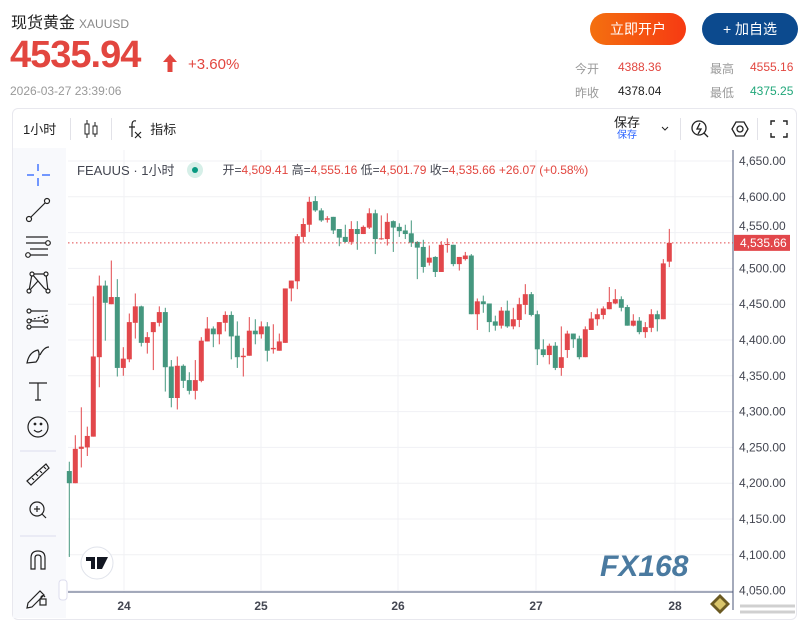 The height and width of the screenshot is (622, 808). I want to click on x-tick-label: 27, so click(536, 606).